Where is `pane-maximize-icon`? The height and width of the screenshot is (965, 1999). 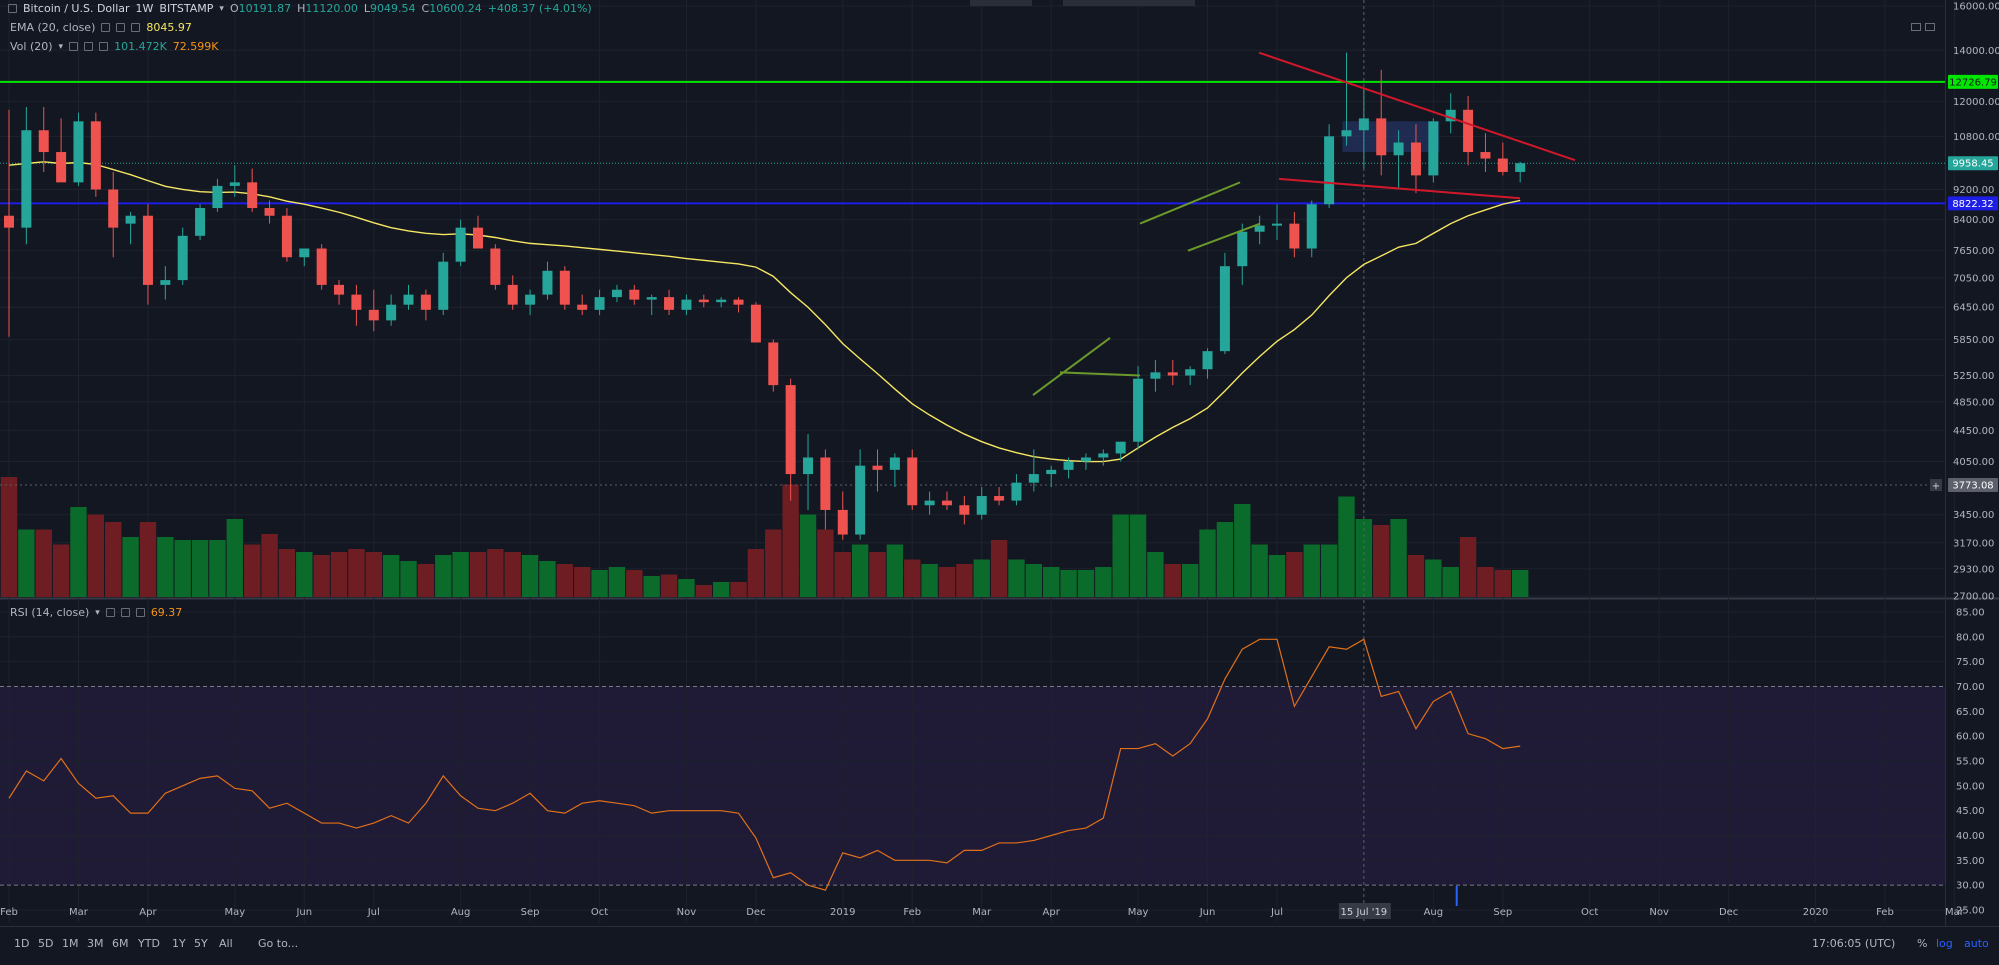 pane-maximize-icon is located at coordinates (1930, 27).